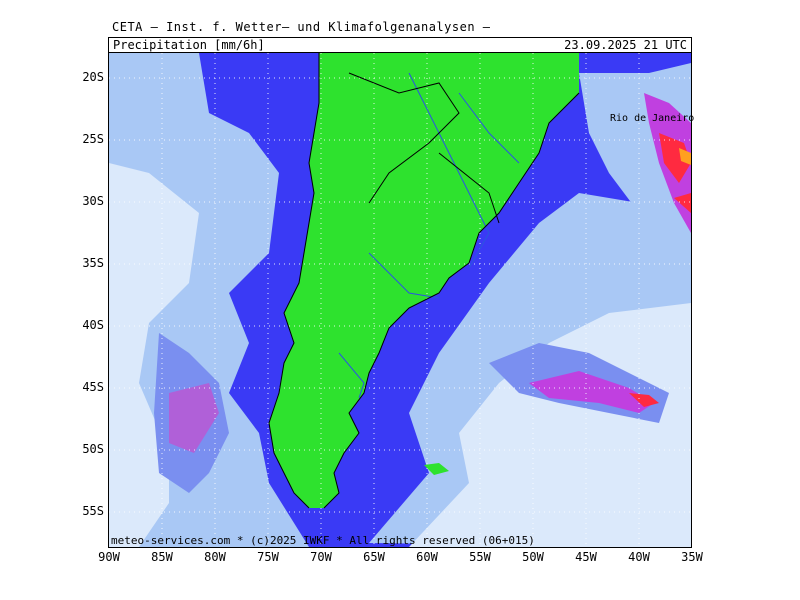 This screenshot has height=600, width=800. What do you see at coordinates (639, 557) in the screenshot?
I see `lon-tick-label: 40W` at bounding box center [639, 557].